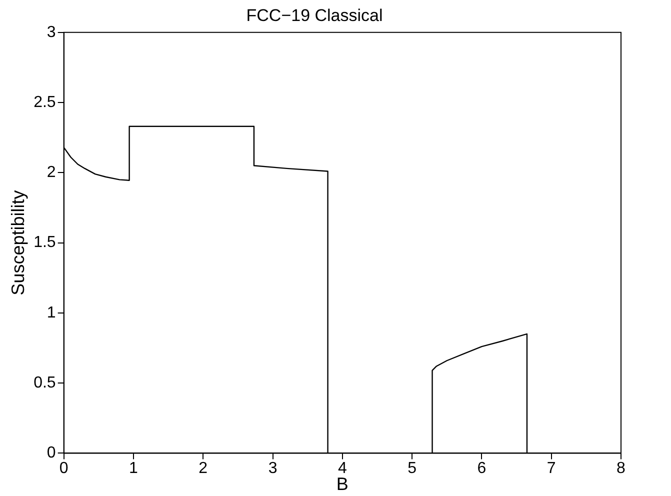 This screenshot has width=671, height=496. Describe the element at coordinates (51, 453) in the screenshot. I see `y-tick-label: 0` at that location.